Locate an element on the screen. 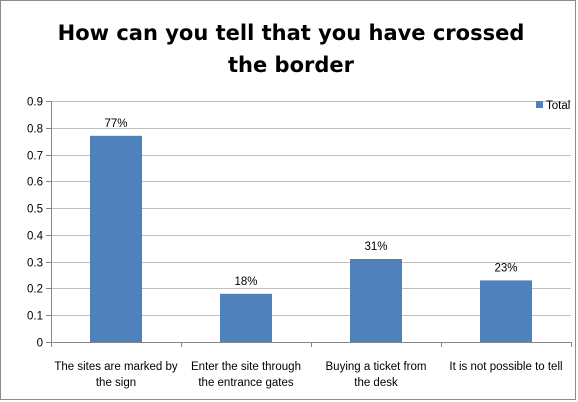 The width and height of the screenshot is (578, 402). category-label: Buying a ticket from is located at coordinates (376, 367).